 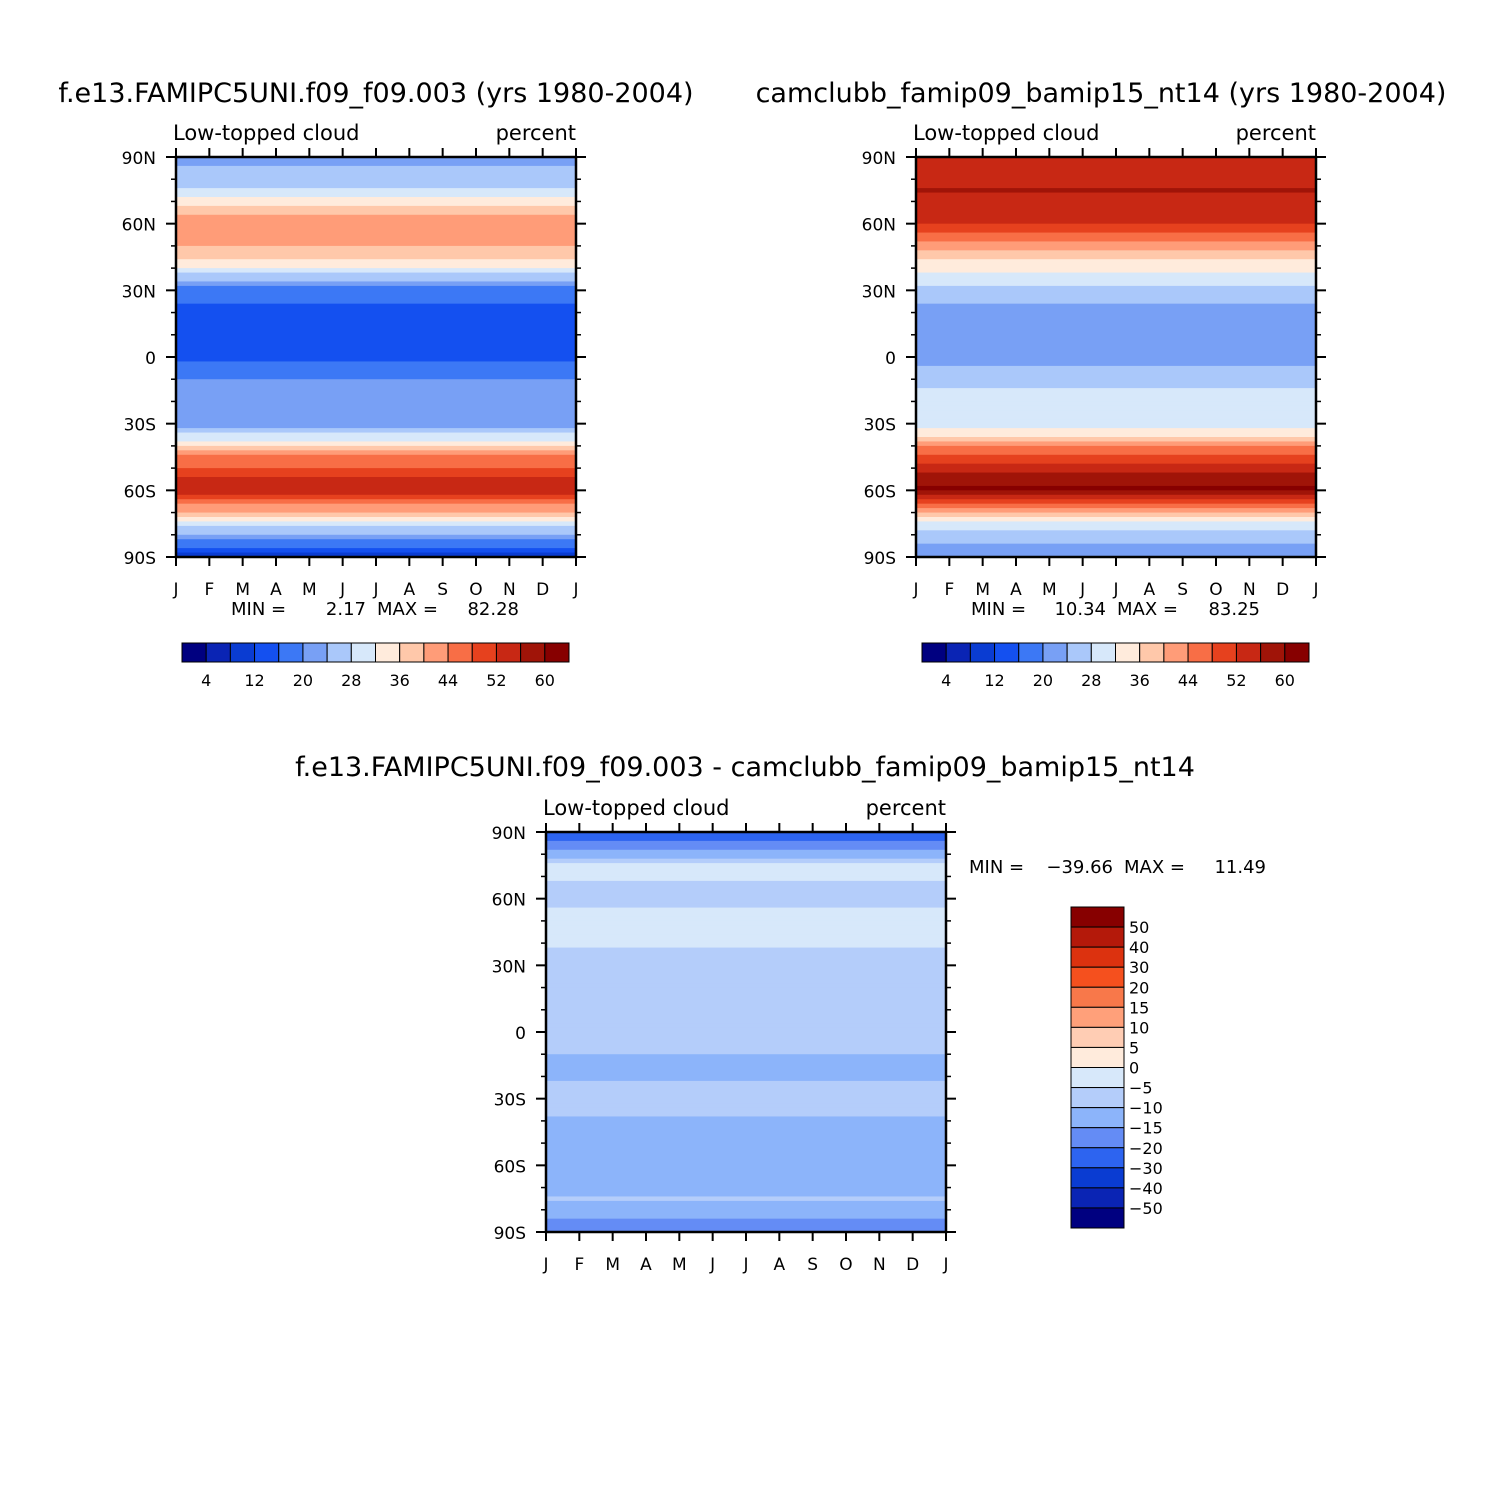 What do you see at coordinates (1080, 609) in the screenshot?
I see `min-value: 10.34` at bounding box center [1080, 609].